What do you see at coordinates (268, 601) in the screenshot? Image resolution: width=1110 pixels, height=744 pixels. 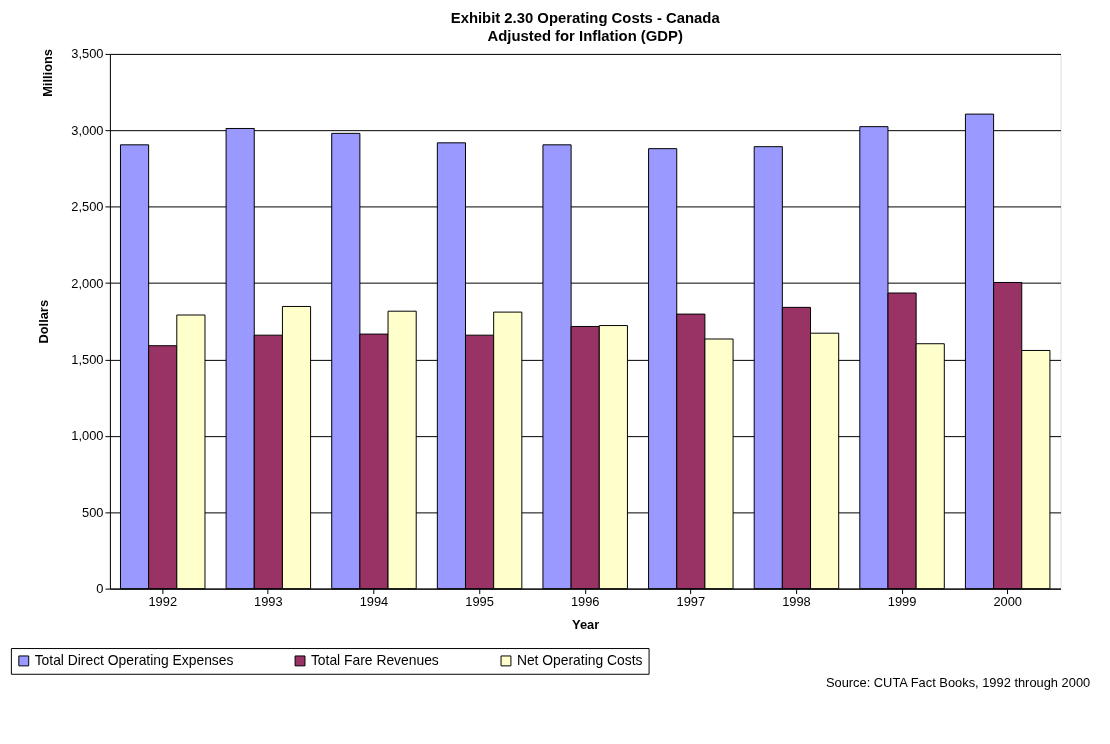 I see `x-tick-label: 1993` at bounding box center [268, 601].